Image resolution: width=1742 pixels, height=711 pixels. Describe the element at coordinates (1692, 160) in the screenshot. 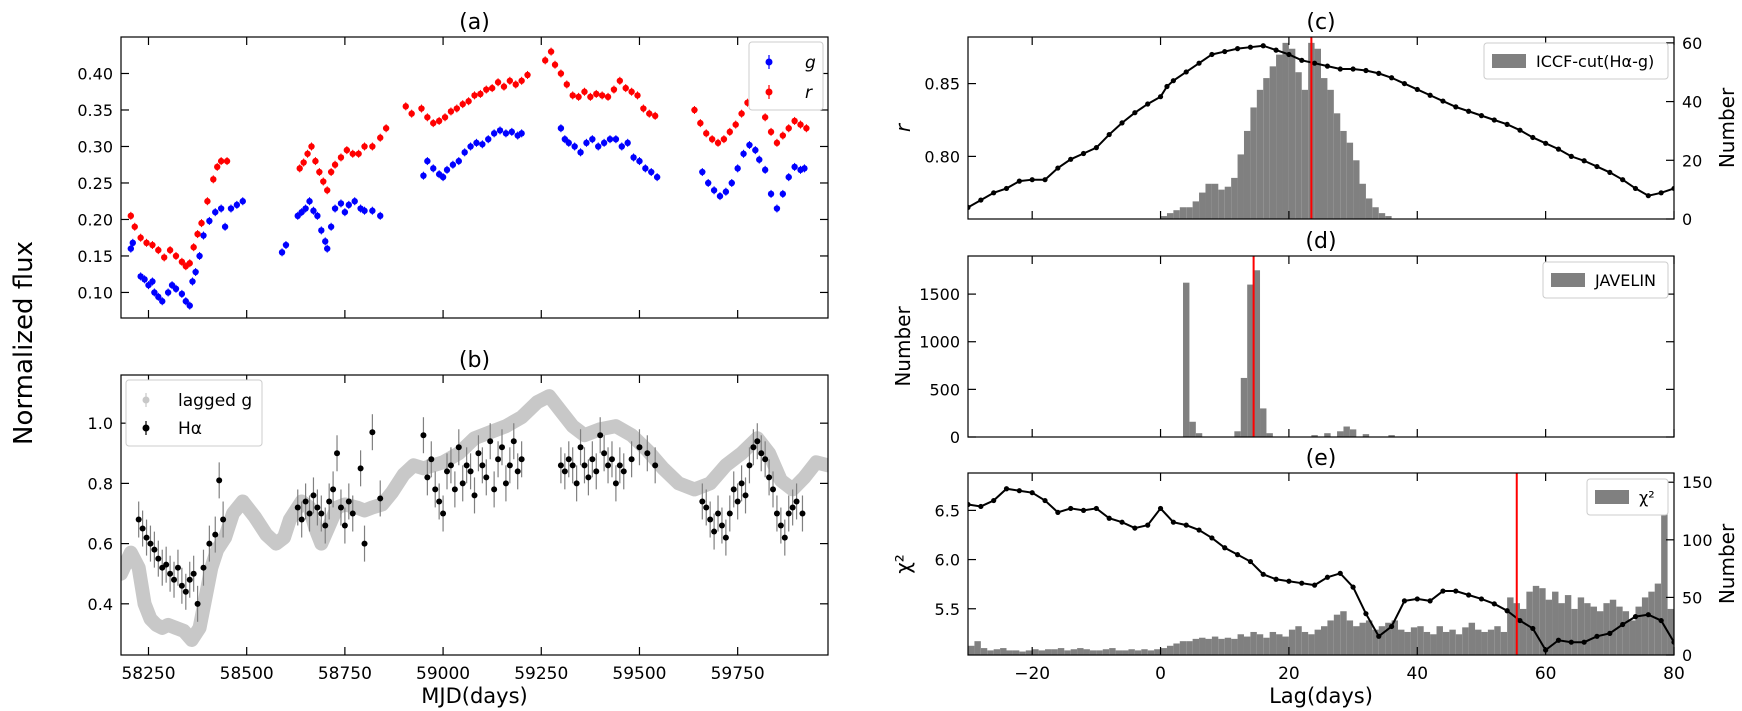

I see `y2-tick-label: 20` at that location.